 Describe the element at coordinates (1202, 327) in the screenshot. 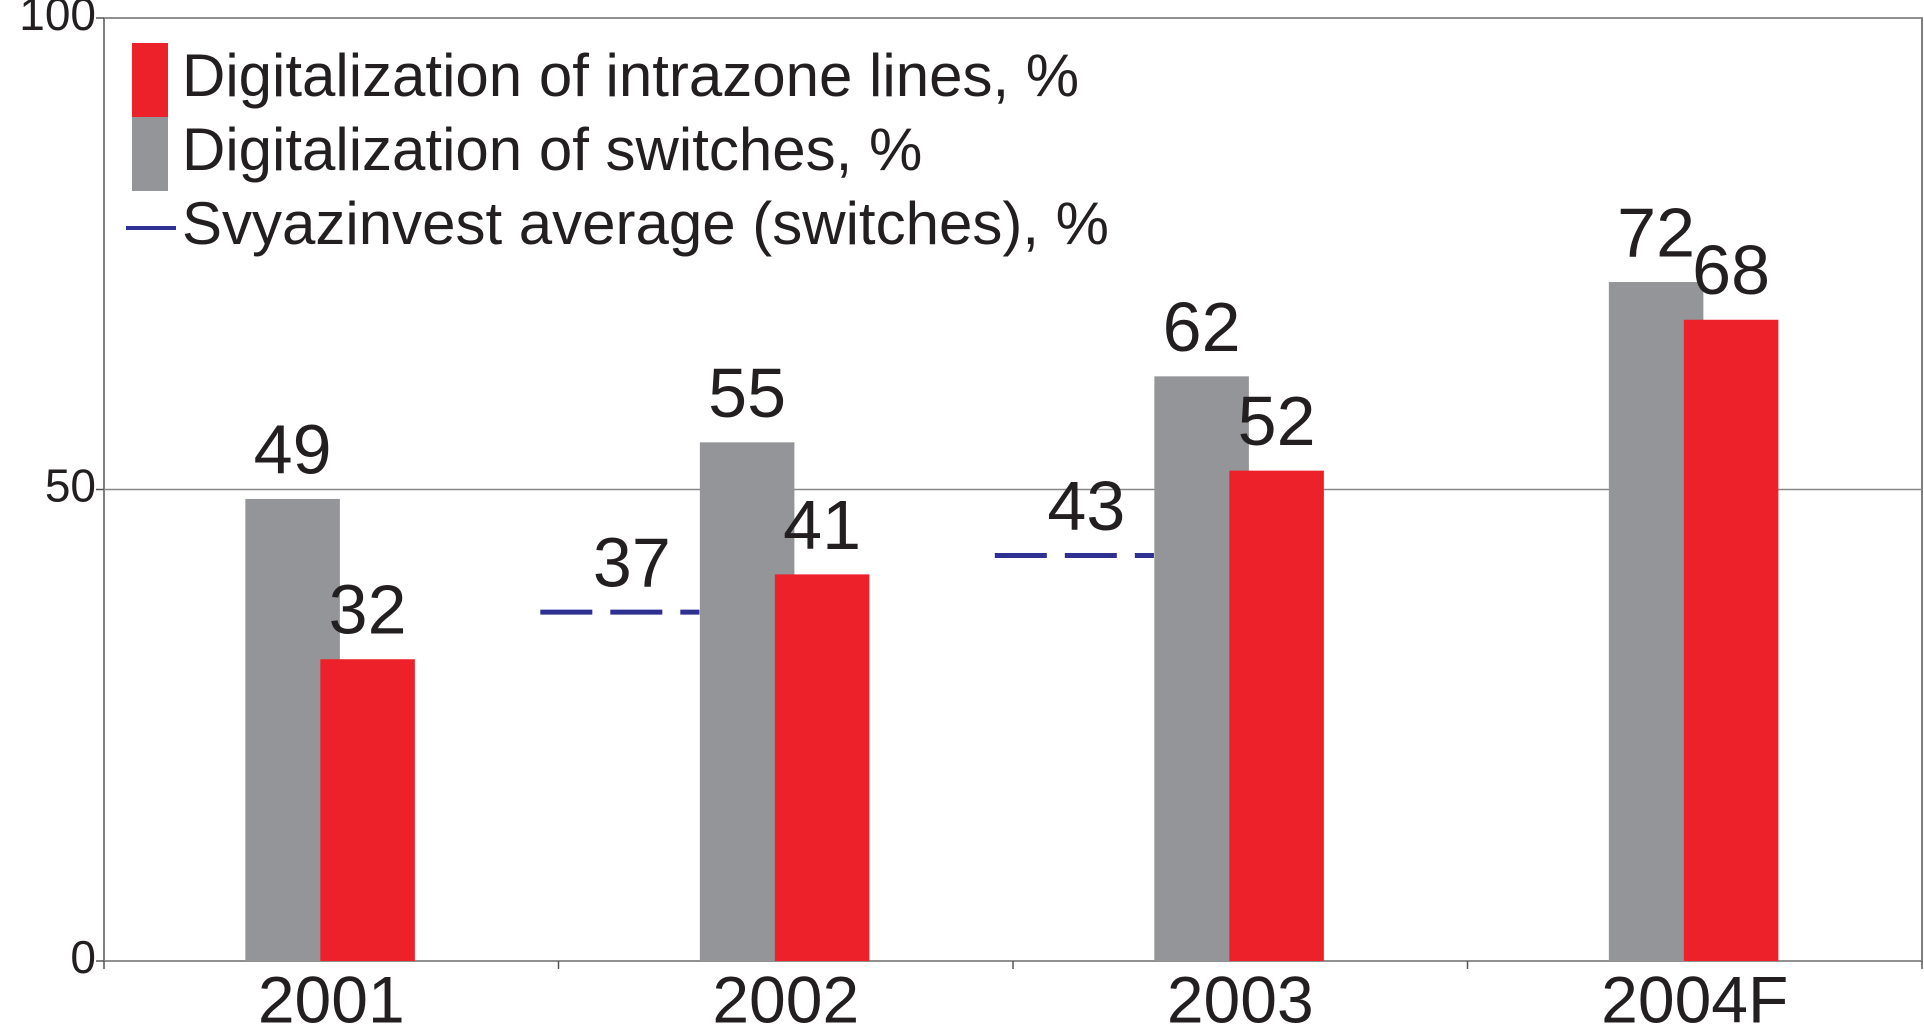

I see `value-label: 62` at that location.